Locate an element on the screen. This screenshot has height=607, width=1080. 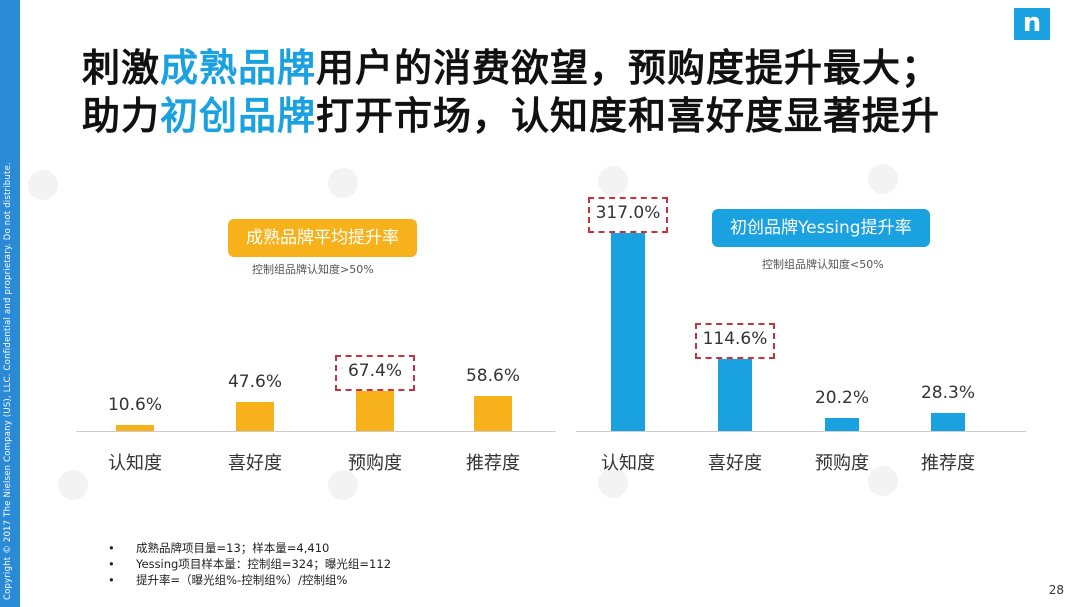
chart2-value-label-2: 114.6% is located at coordinates (735, 339).